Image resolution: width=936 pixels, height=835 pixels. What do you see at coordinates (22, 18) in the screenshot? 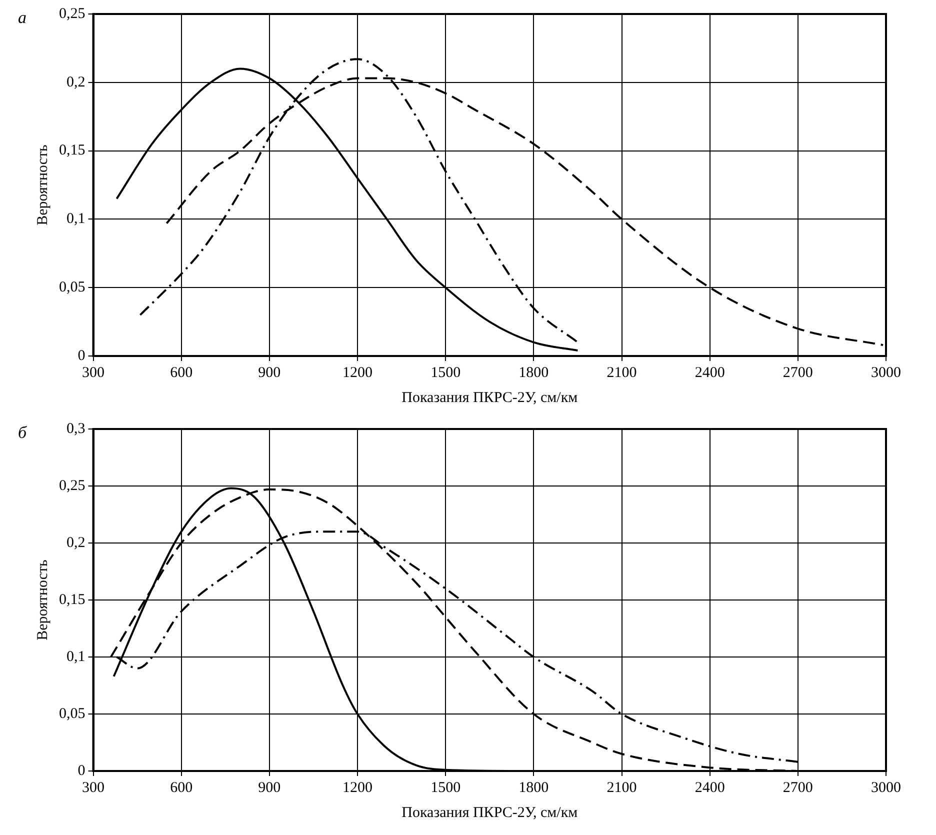
I see `text: а` at bounding box center [22, 18].